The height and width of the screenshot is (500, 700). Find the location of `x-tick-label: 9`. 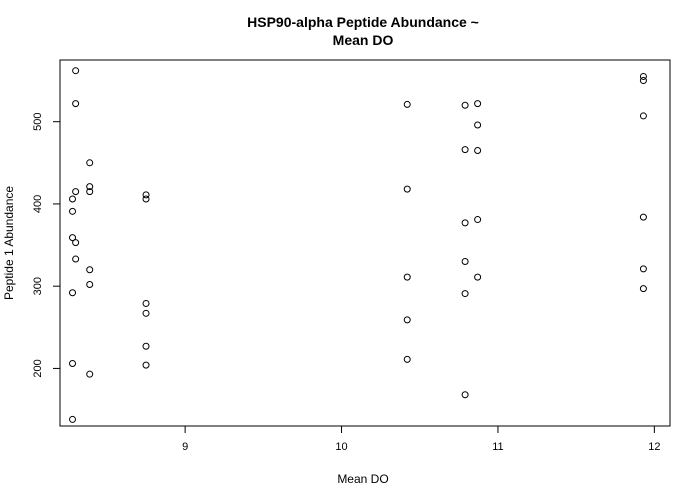

x-tick-label: 9 is located at coordinates (185, 447).